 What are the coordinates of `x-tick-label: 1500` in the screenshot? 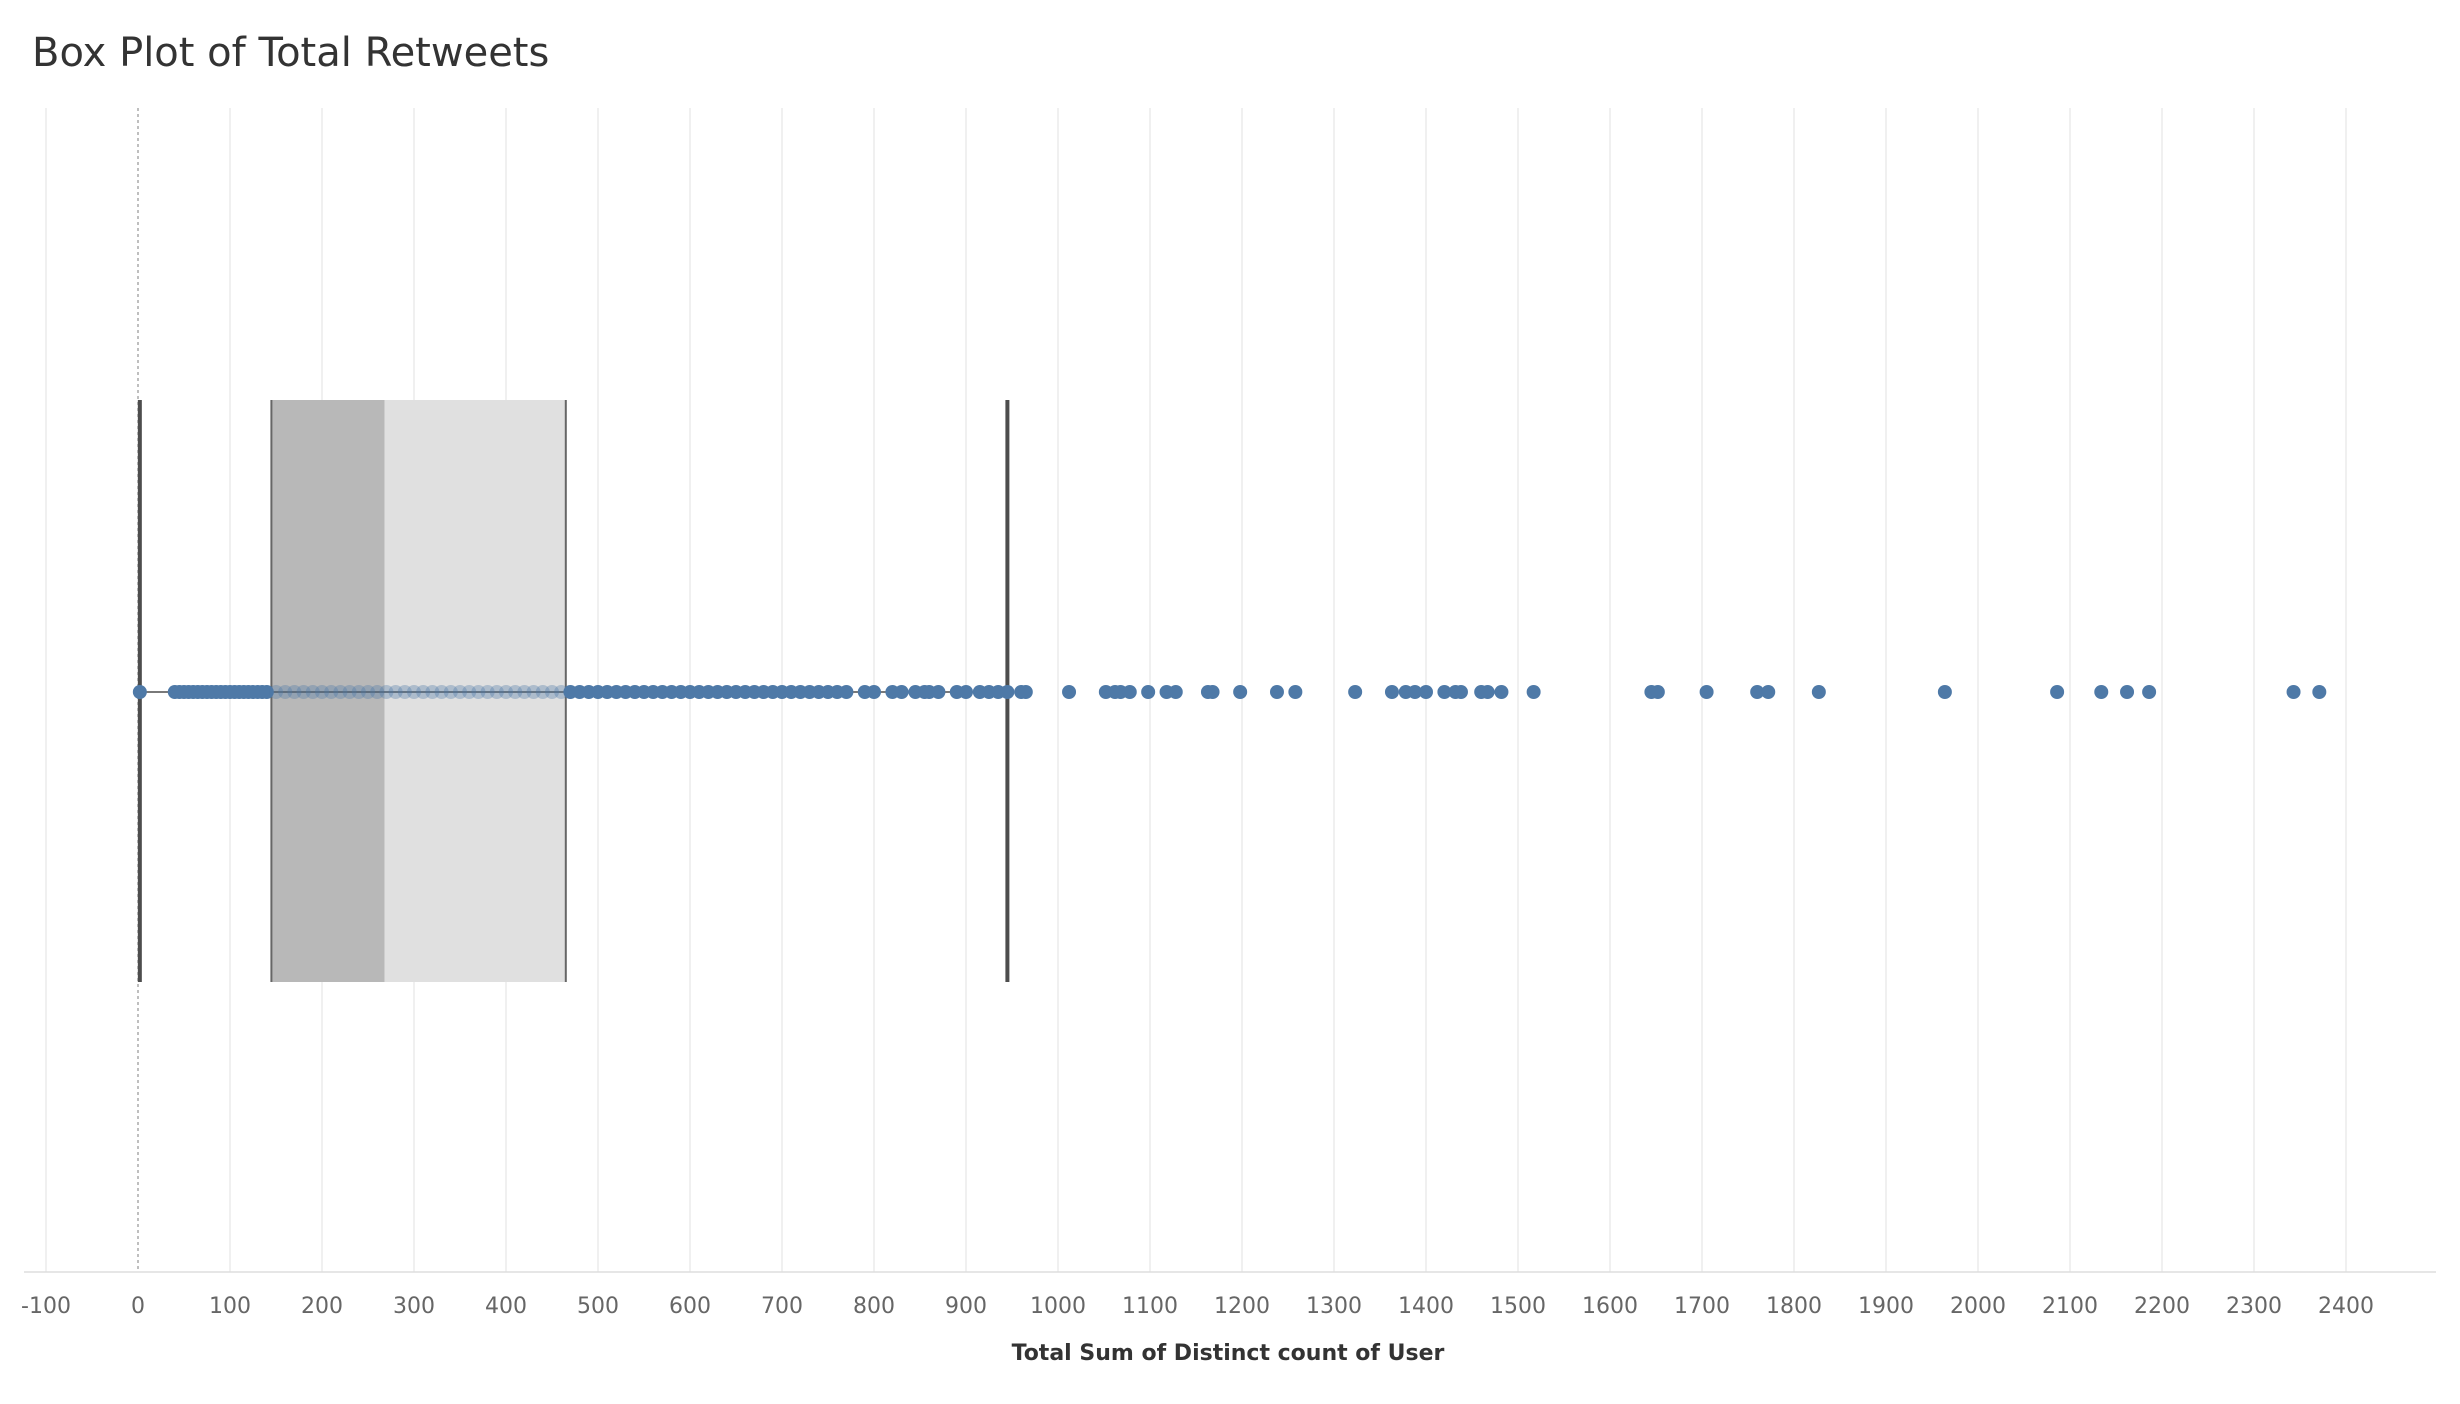 It's located at (1518, 1306).